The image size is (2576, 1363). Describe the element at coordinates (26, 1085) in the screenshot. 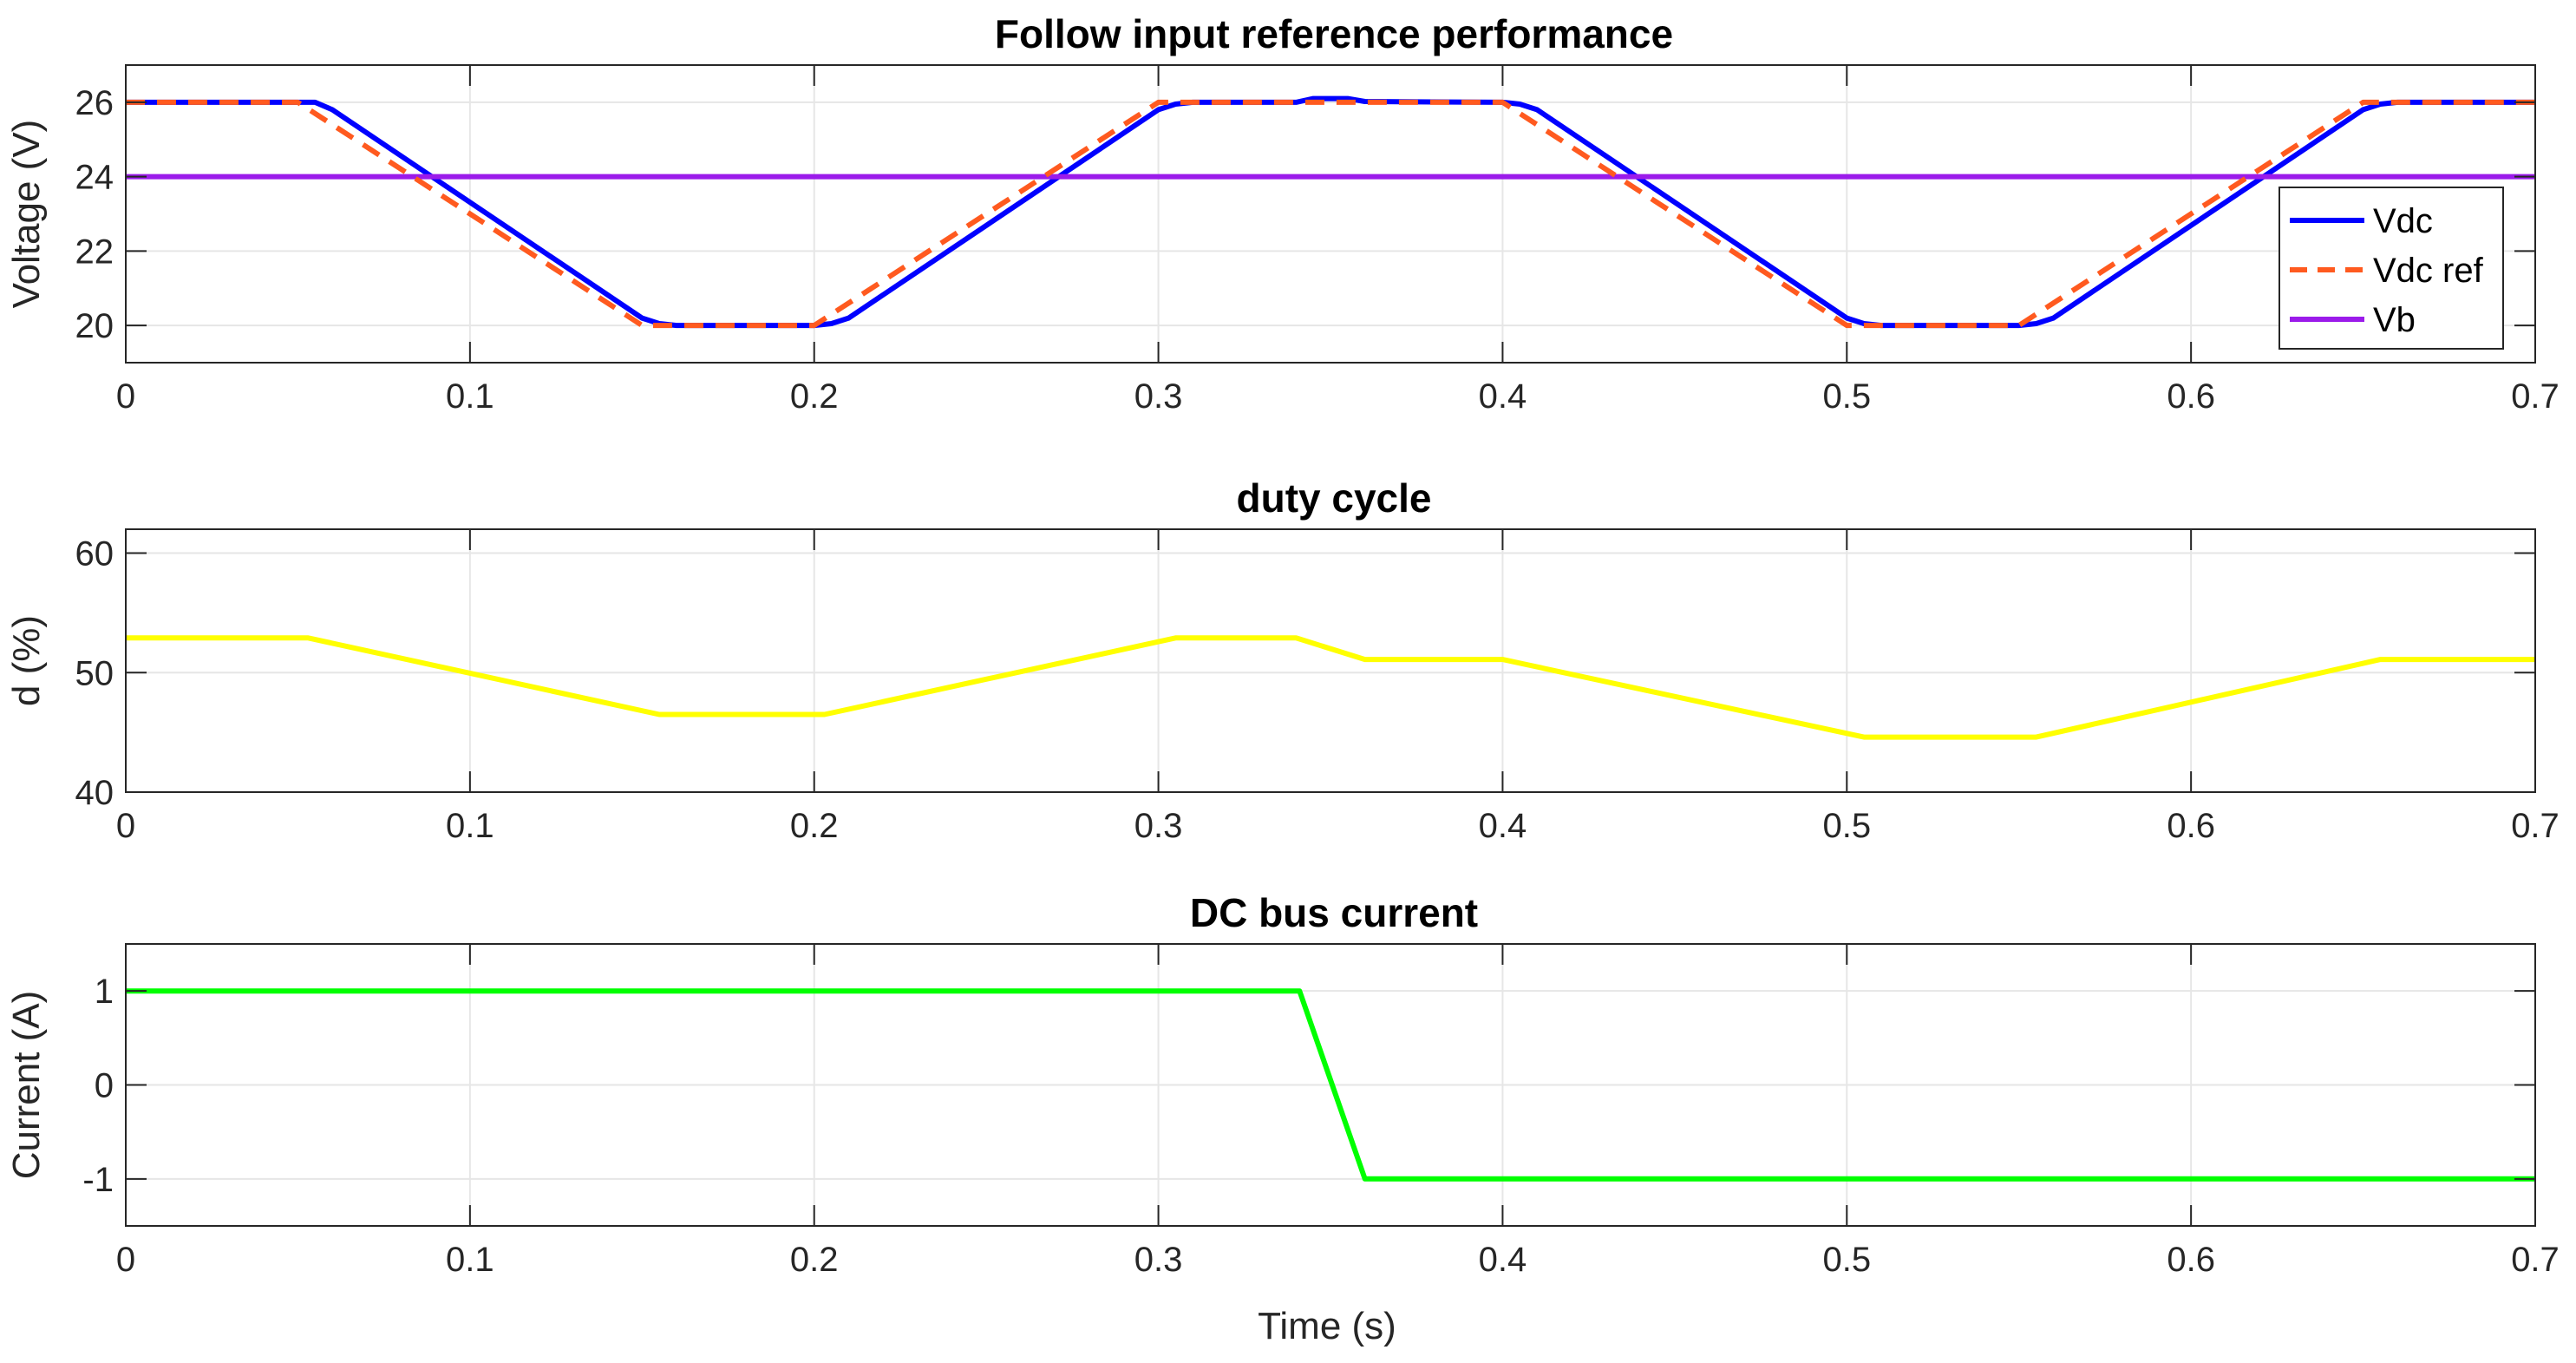

I see `y-axis-label: Current (A)` at that location.